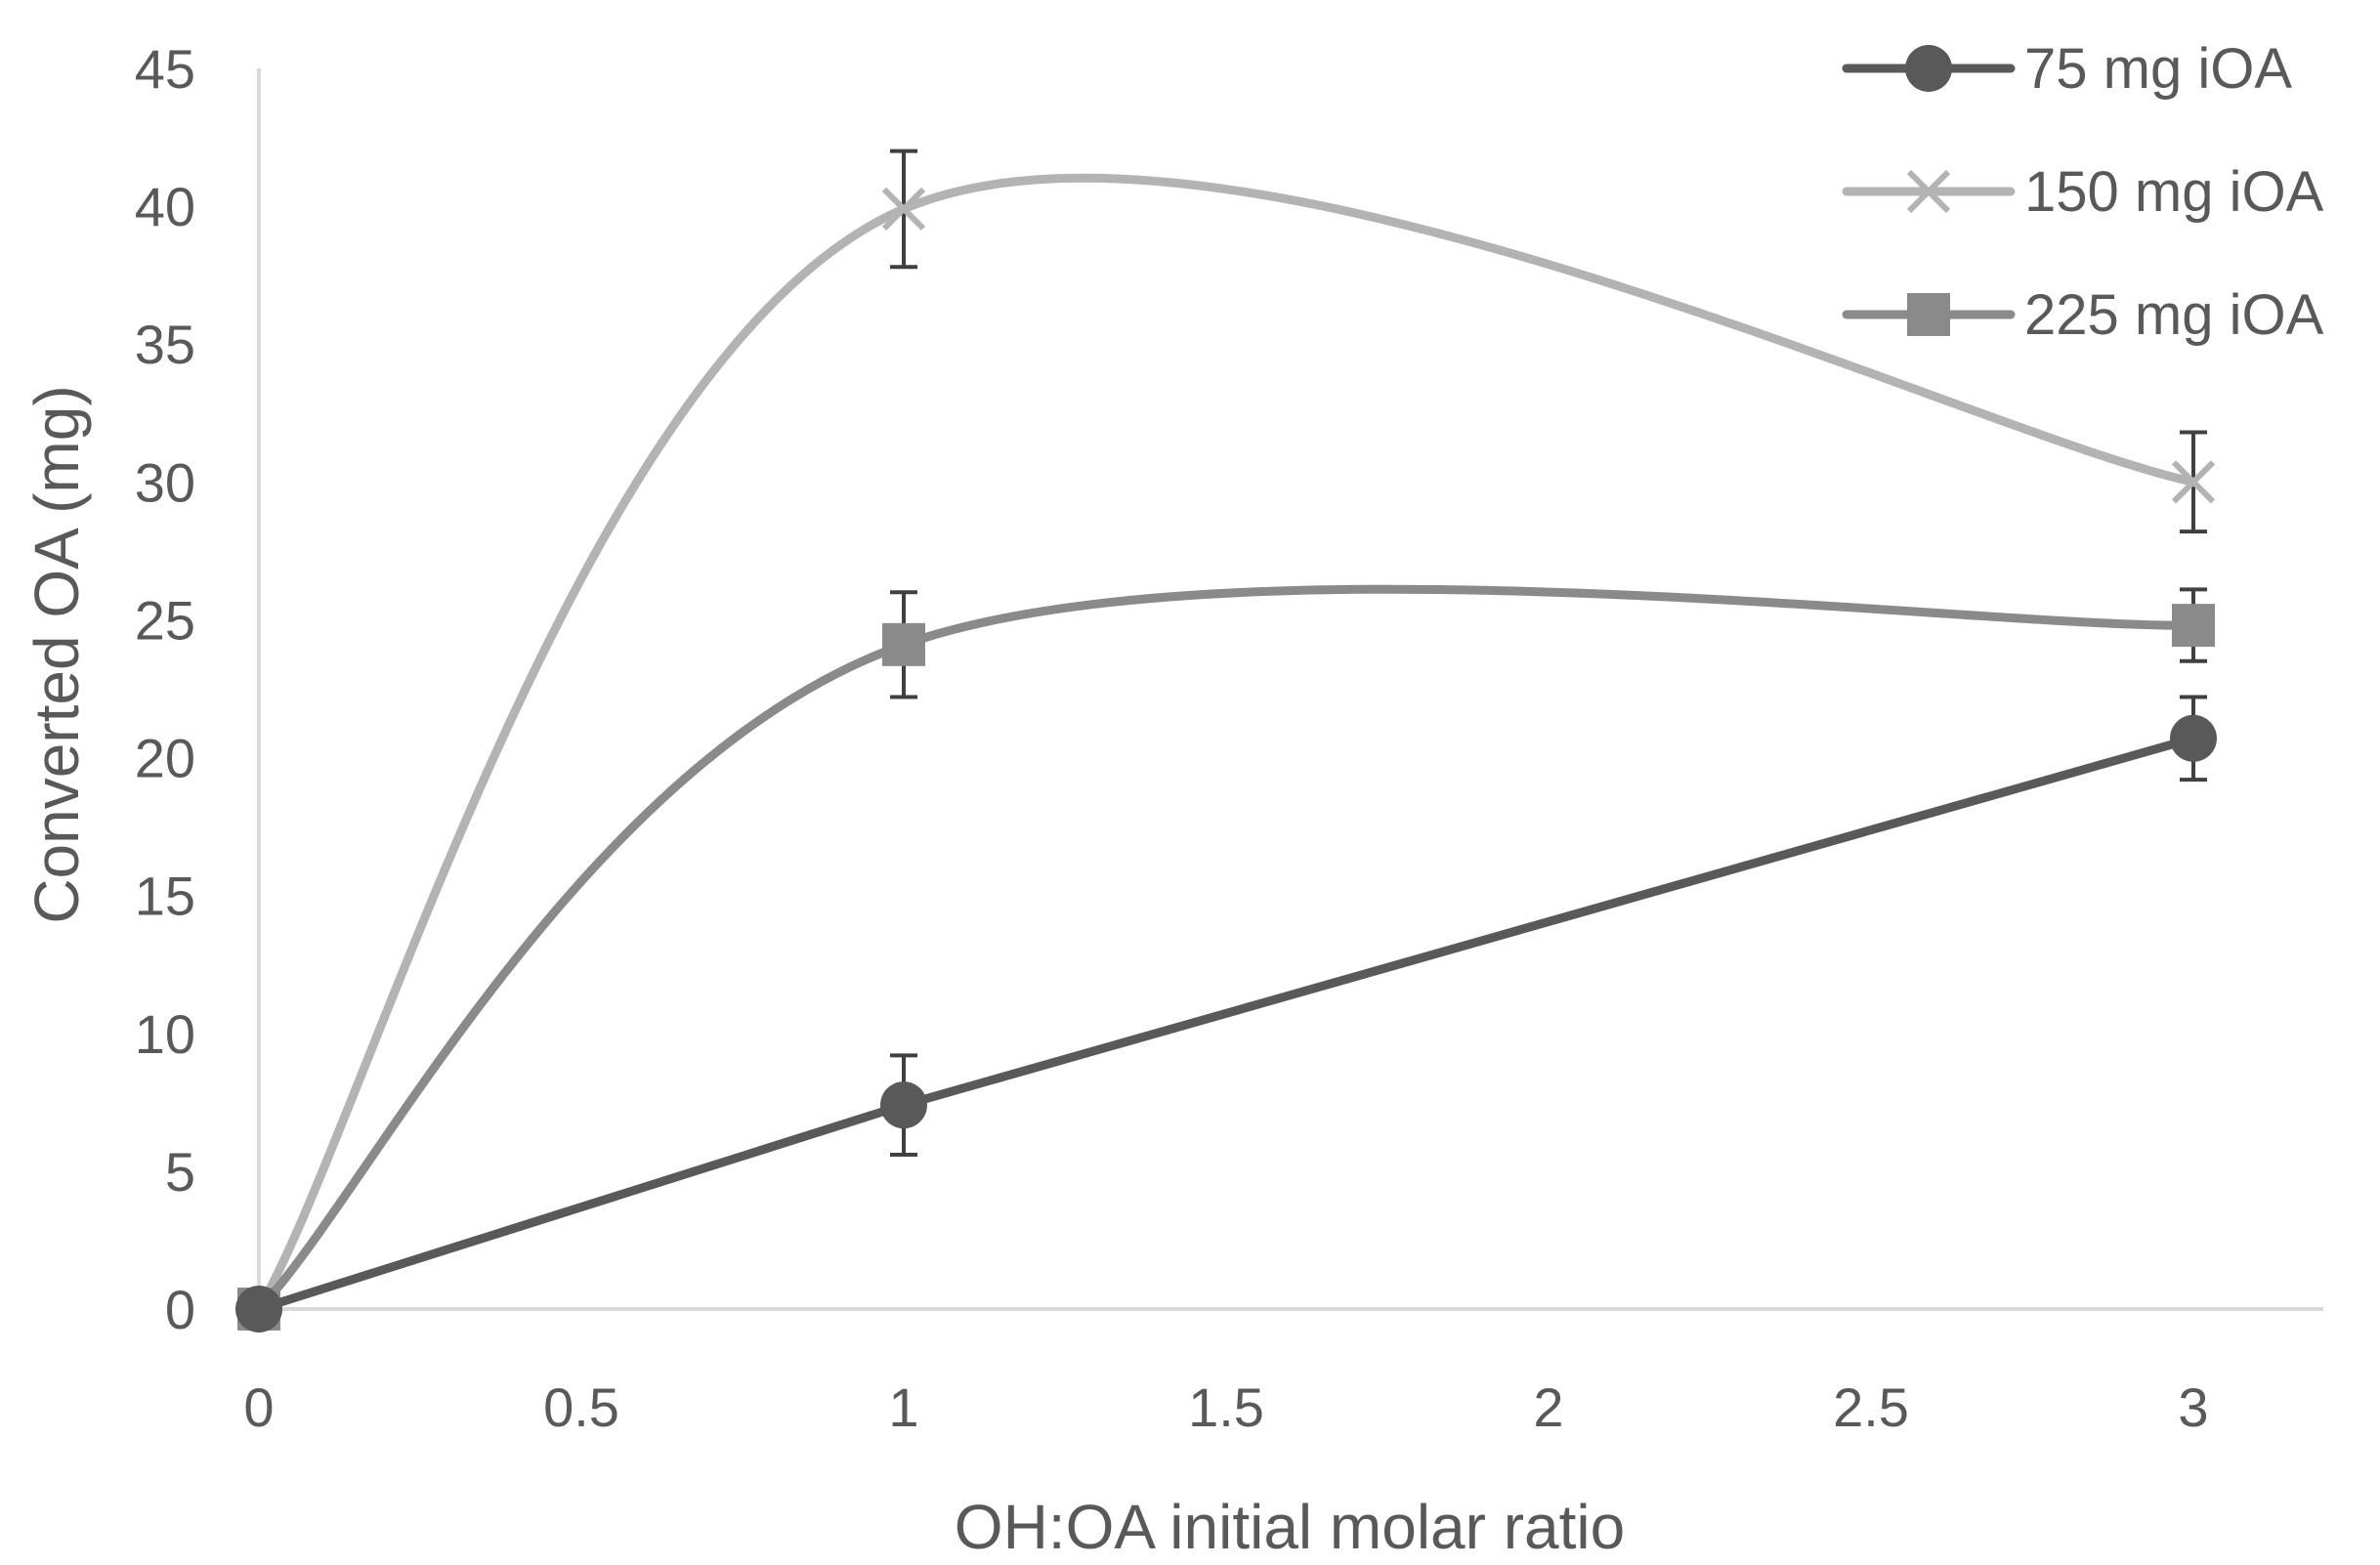  Describe the element at coordinates (165, 759) in the screenshot. I see `y-tick-label: 20` at that location.